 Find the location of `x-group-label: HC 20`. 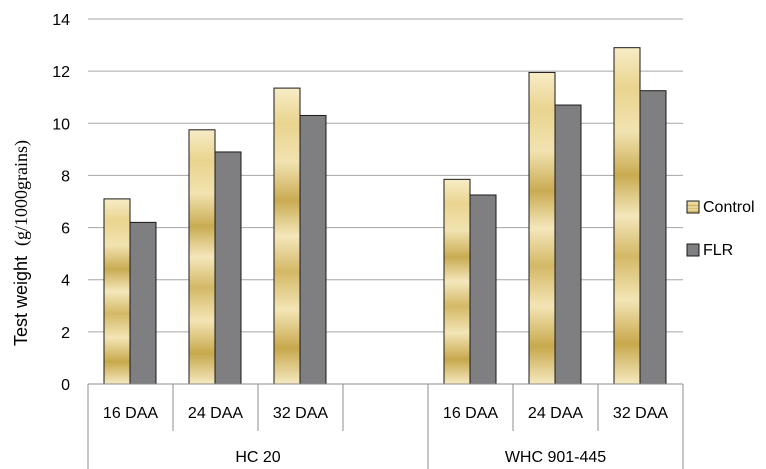

x-group-label: HC 20 is located at coordinates (257, 457).